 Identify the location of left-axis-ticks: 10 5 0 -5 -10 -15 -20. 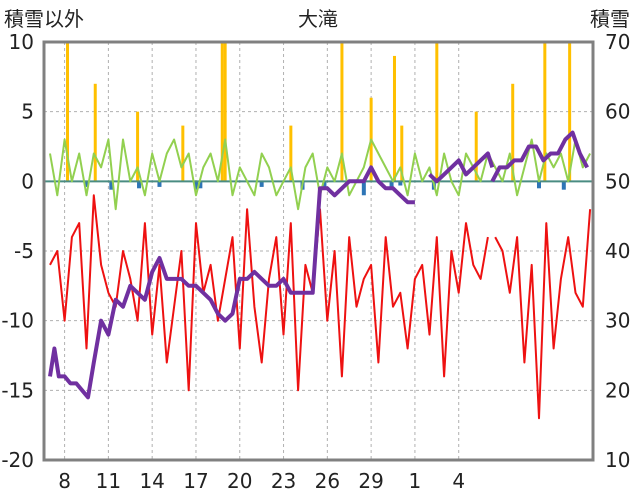
(17, 251).